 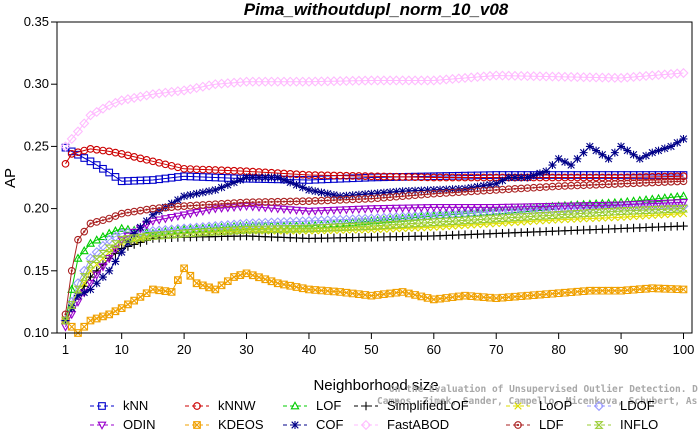 What do you see at coordinates (434, 349) in the screenshot?
I see `x-tick-label: 60` at bounding box center [434, 349].